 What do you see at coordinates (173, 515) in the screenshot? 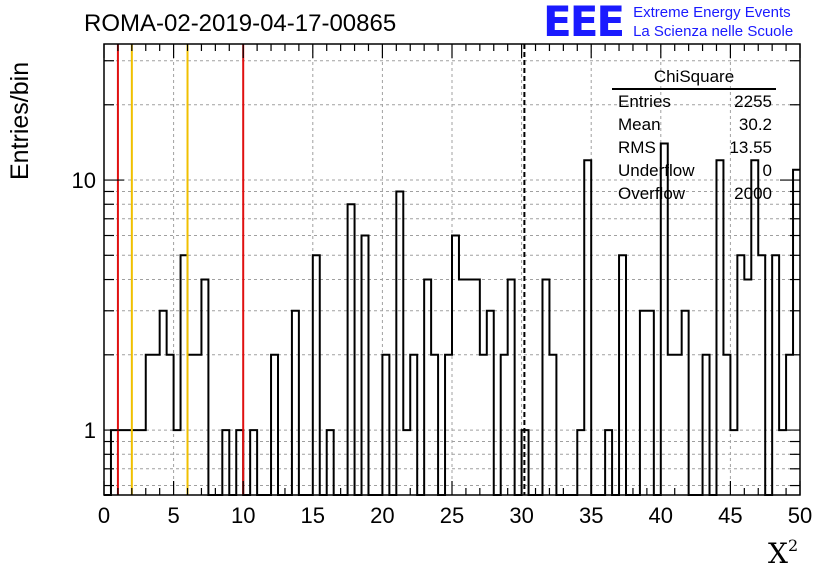
I see `x-tick-label: 5` at bounding box center [173, 515].